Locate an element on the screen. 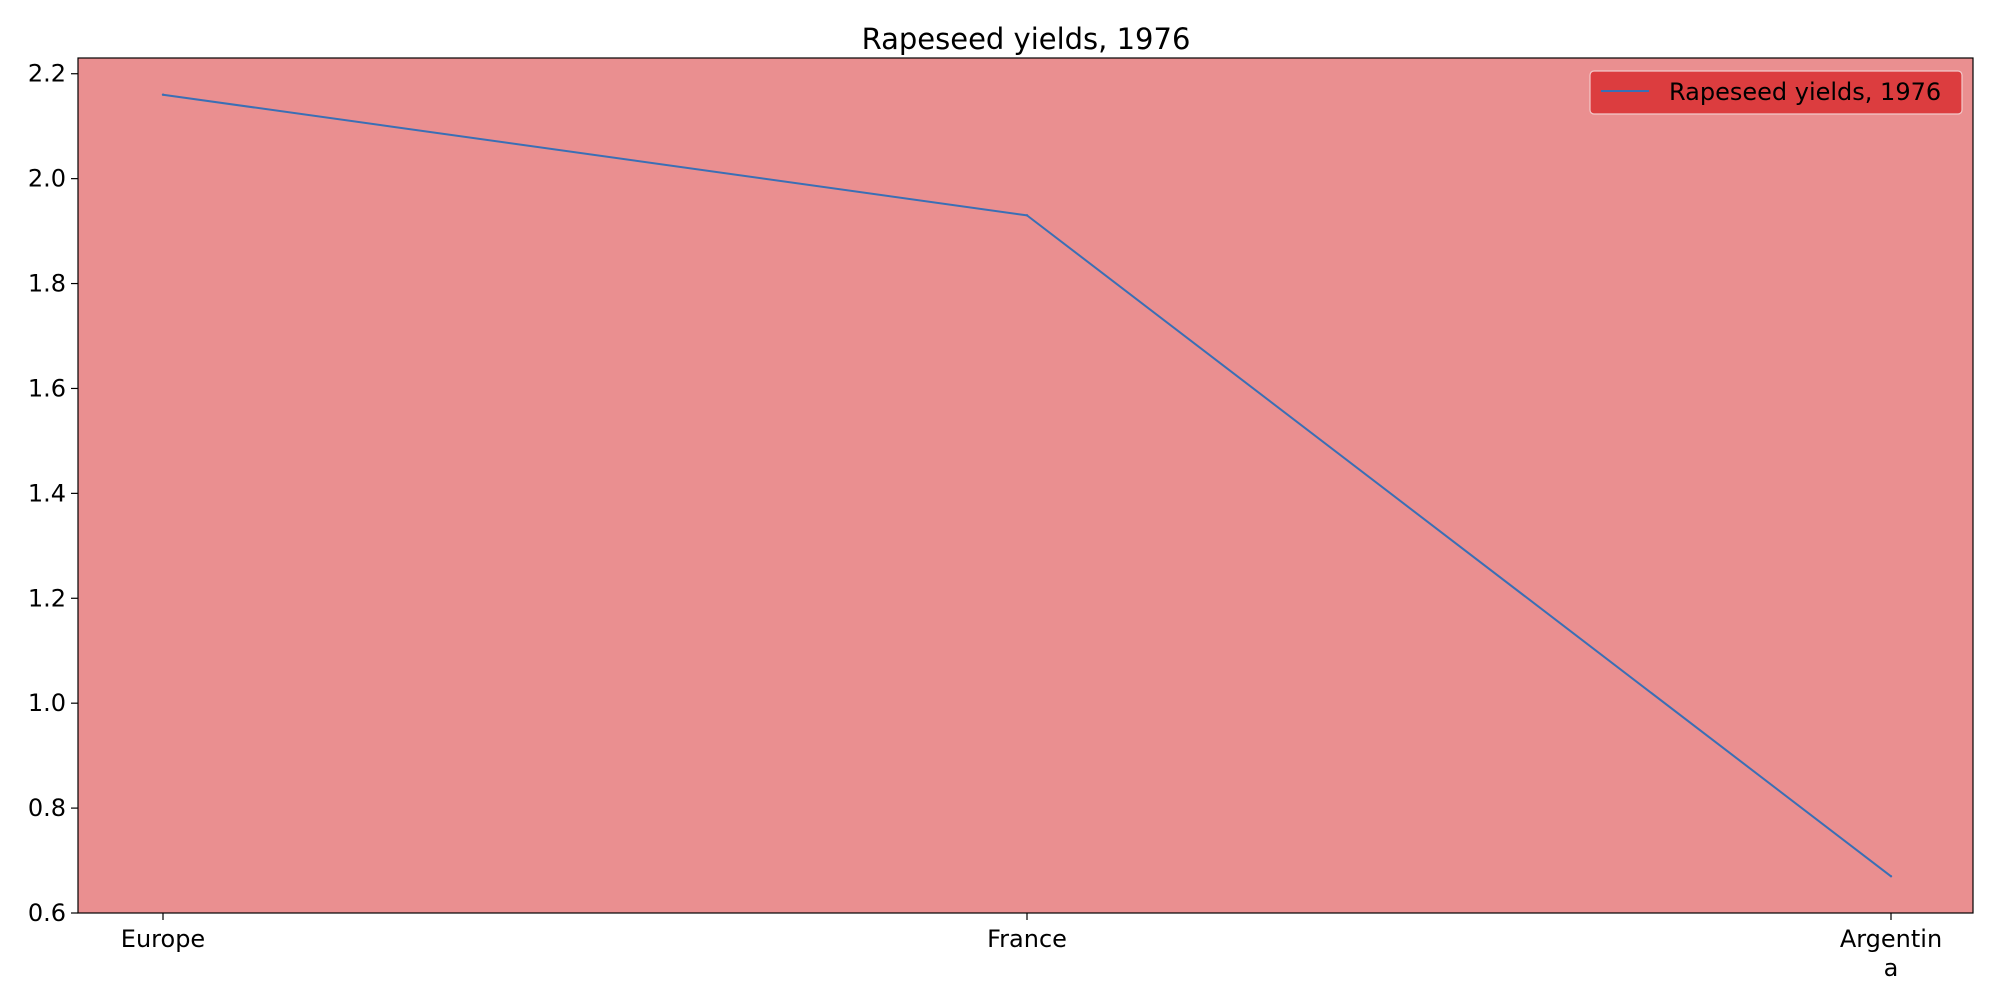 This screenshot has width=2000, height=1000. y-tick-label: 1.4 is located at coordinates (47, 493).